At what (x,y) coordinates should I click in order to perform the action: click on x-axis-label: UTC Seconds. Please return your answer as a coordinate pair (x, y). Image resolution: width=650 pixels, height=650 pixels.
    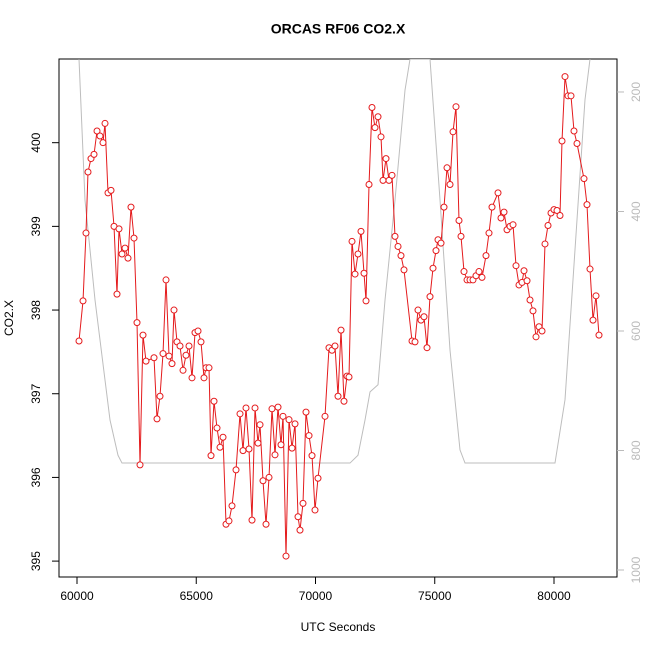
    Looking at the image, I should click on (338, 627).